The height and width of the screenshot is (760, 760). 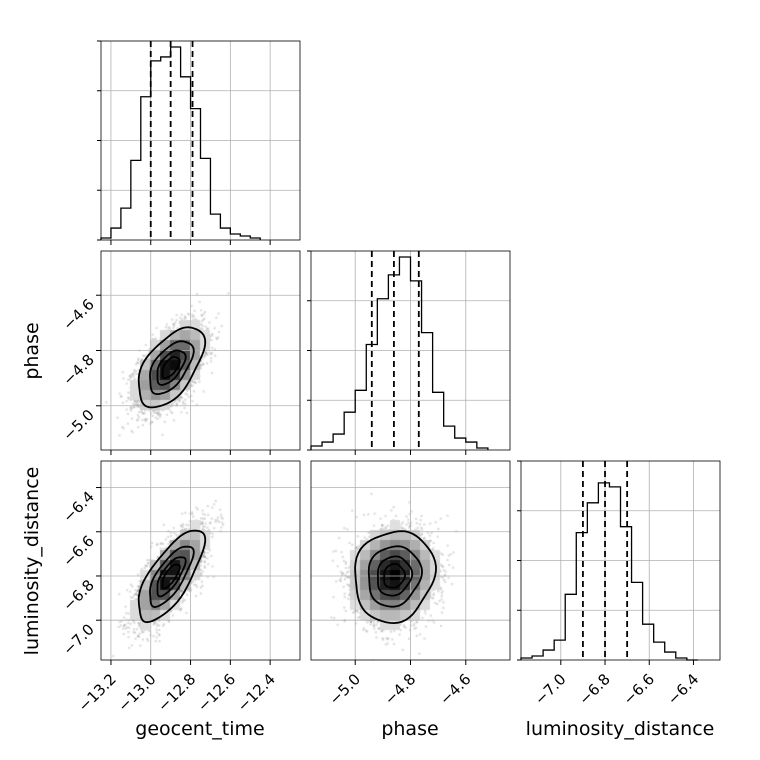 I want to click on y-tick-label-phase: −4.6, so click(x=78, y=314).